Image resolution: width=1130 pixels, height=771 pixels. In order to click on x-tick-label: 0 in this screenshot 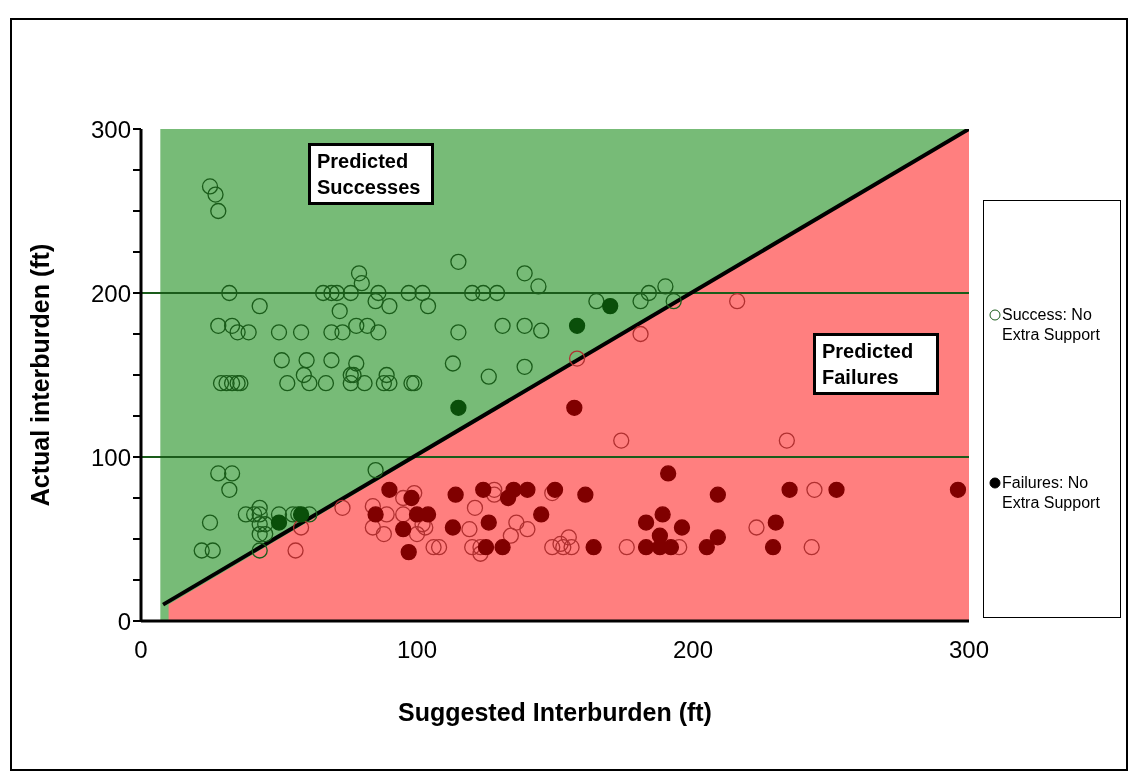, I will do `click(141, 650)`.